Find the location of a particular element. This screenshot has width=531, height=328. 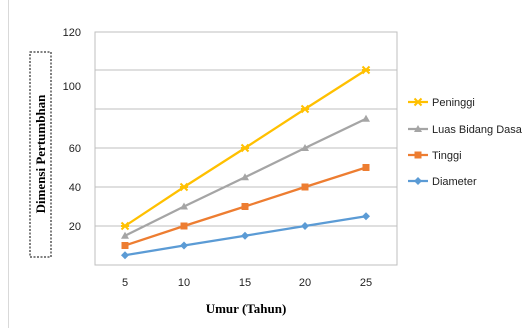

legend-label: Peninggi is located at coordinates (453, 103).